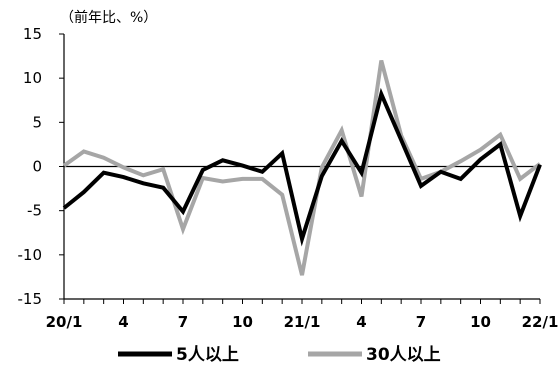  What do you see at coordinates (540, 322) in the screenshot?
I see `x-tick-label: 22/1` at bounding box center [540, 322].